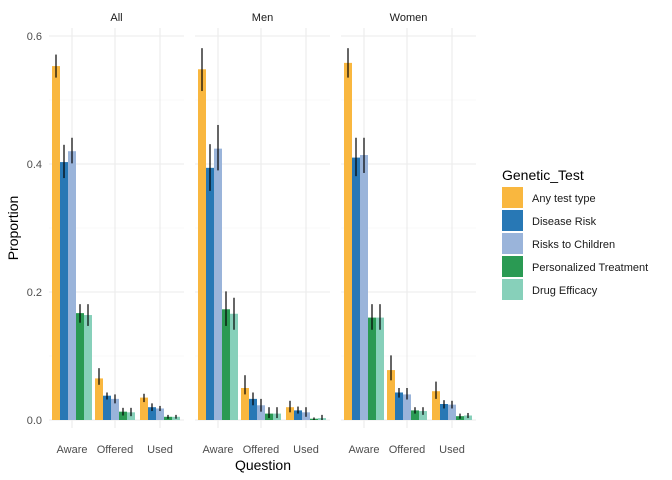 Image resolution: width=672 pixels, height=480 pixels. I want to click on x-axis-title: Question, so click(263, 465).